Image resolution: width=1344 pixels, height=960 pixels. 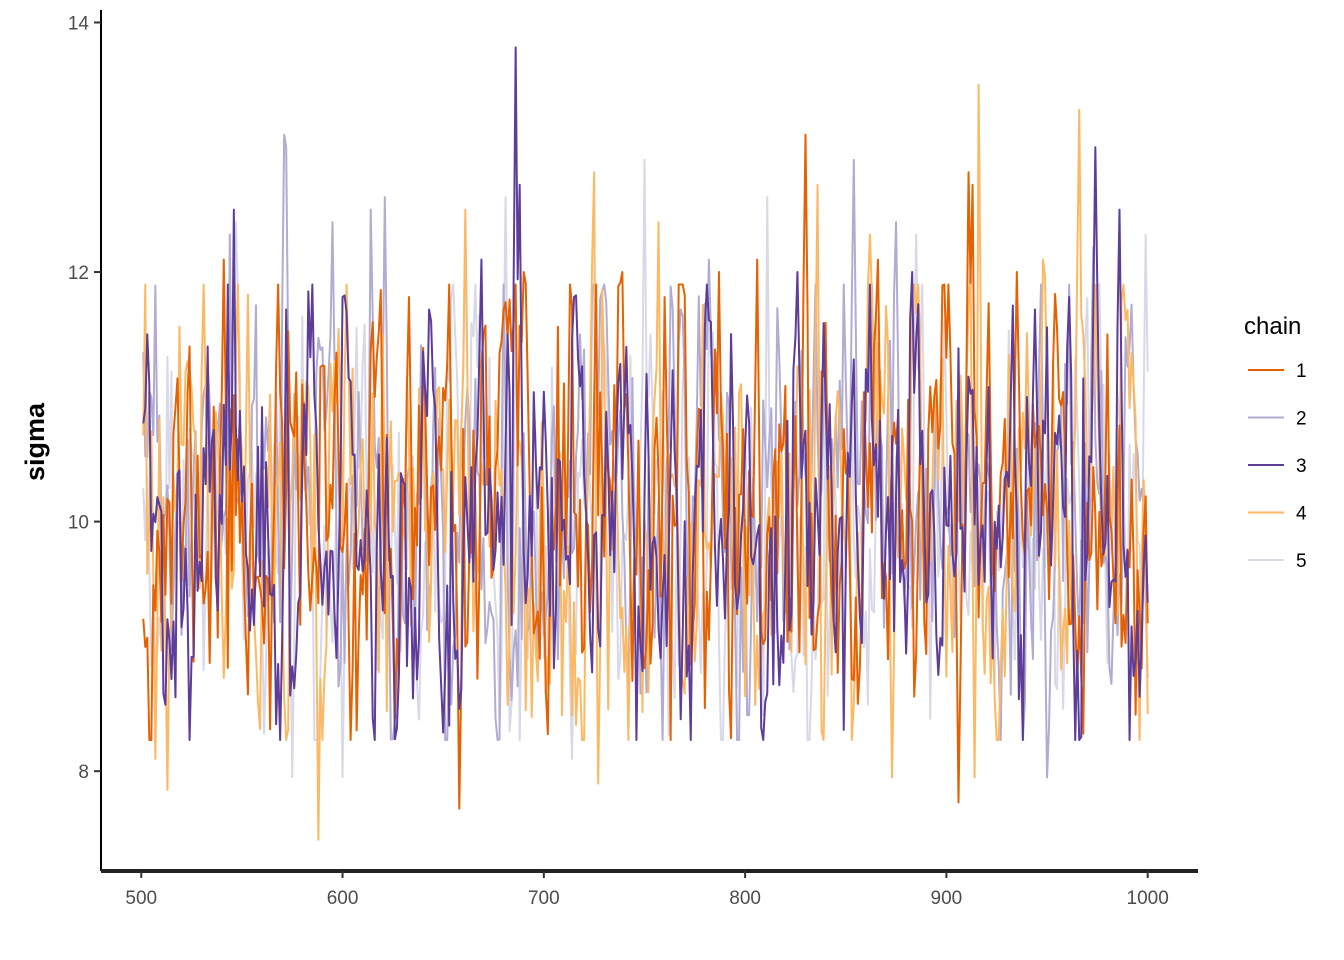 I want to click on legend-label-chain-5: 5, so click(x=1301, y=561).